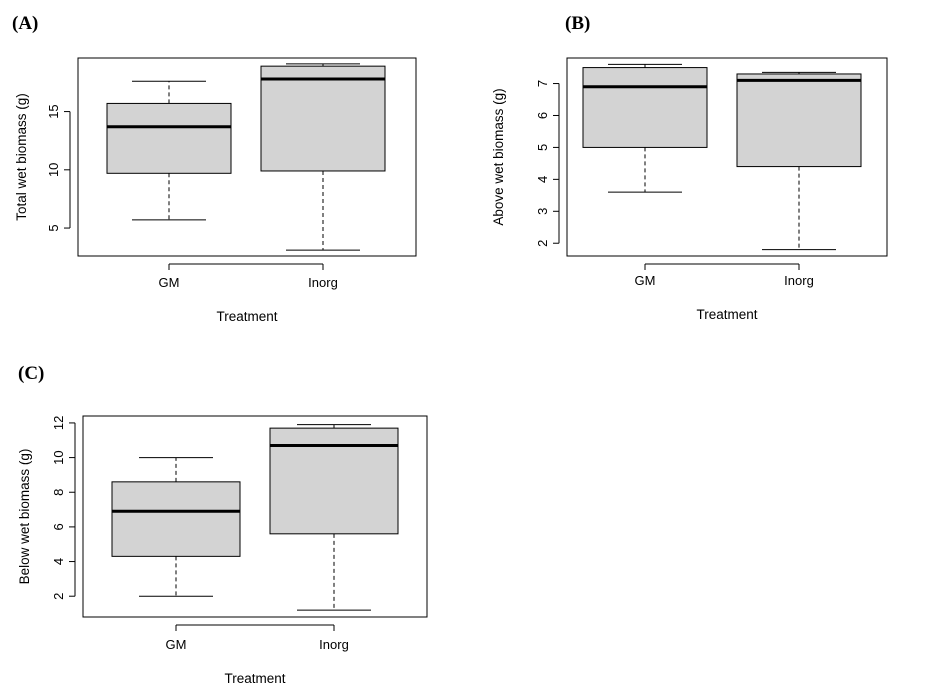 The width and height of the screenshot is (947, 698). I want to click on panel-label: (C), so click(31, 373).